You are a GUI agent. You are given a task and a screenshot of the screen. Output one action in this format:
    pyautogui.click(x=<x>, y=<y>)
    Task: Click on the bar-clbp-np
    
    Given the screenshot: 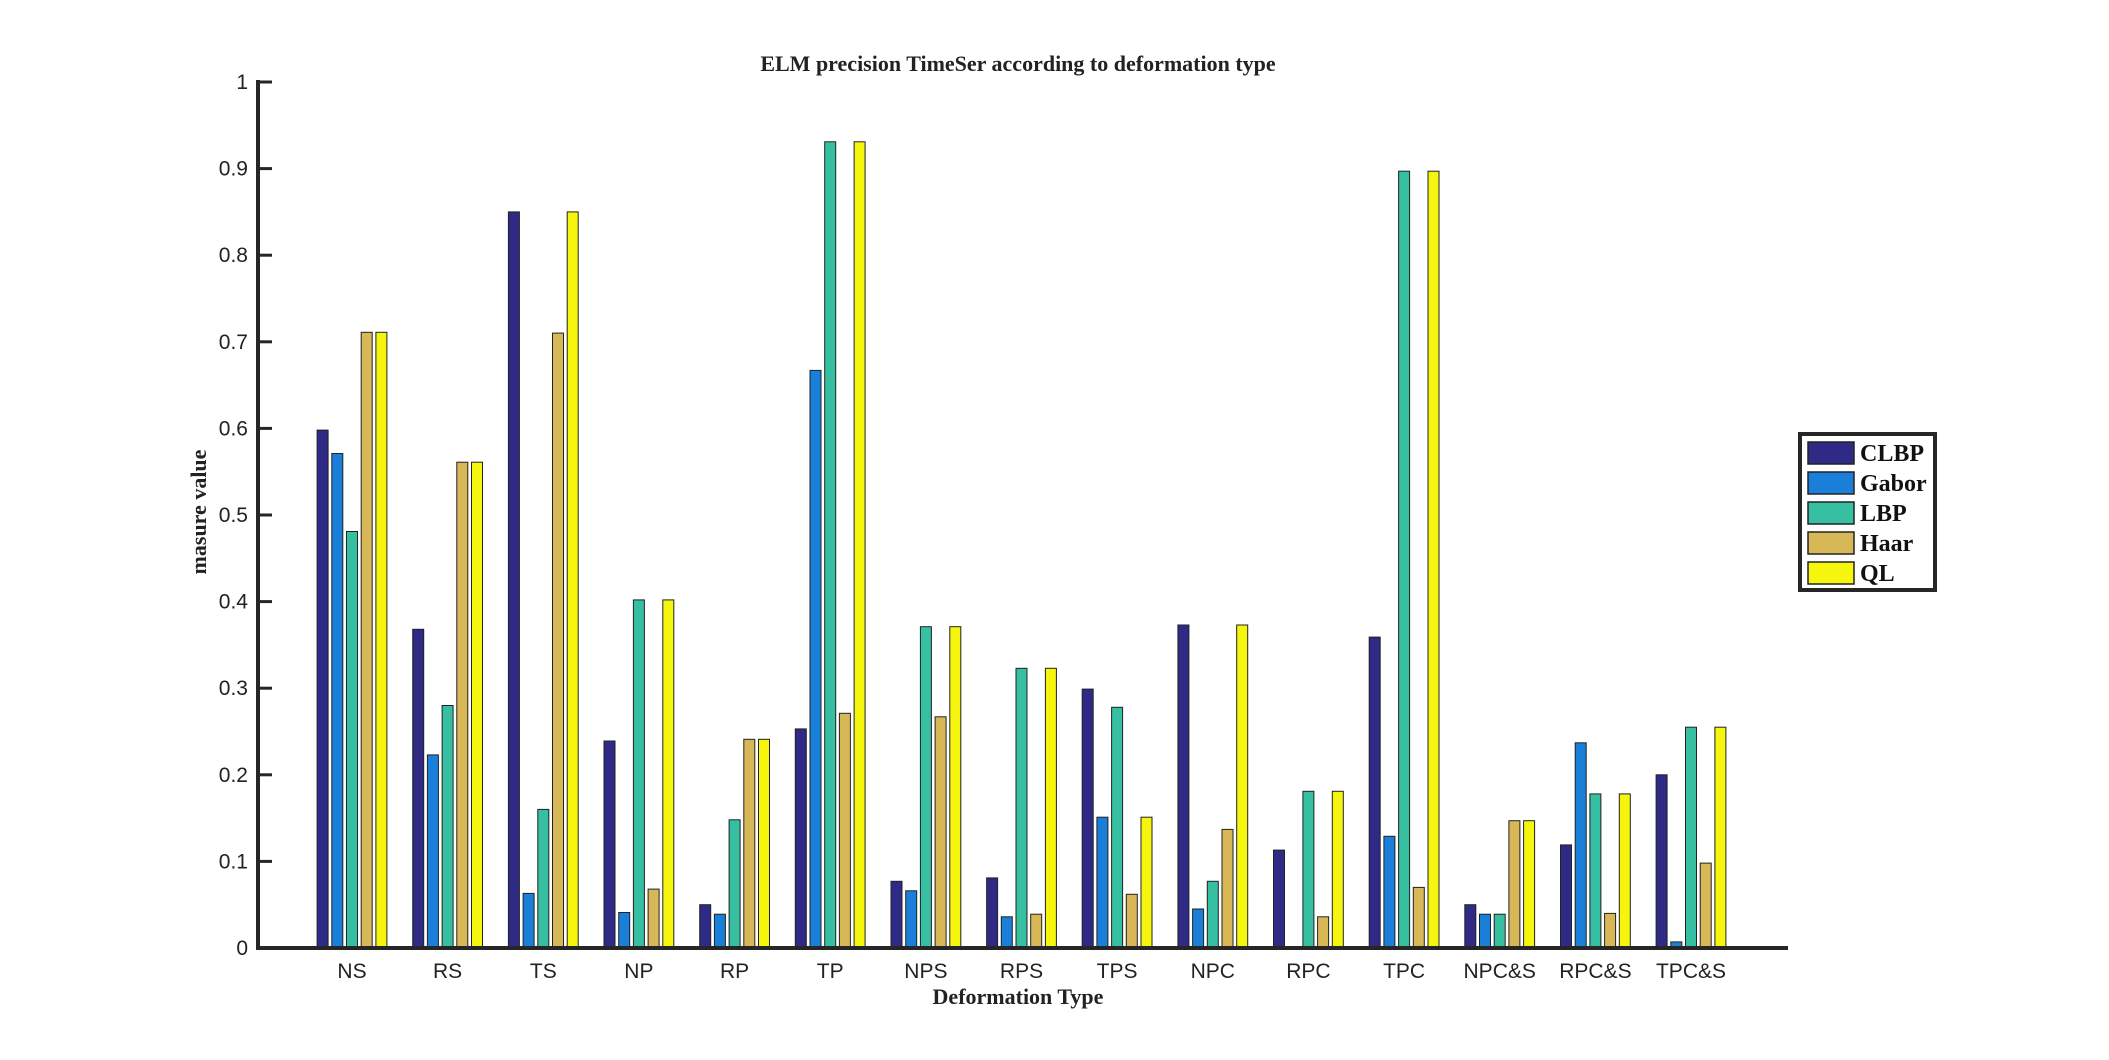 What is the action you would take?
    pyautogui.click(x=609, y=844)
    